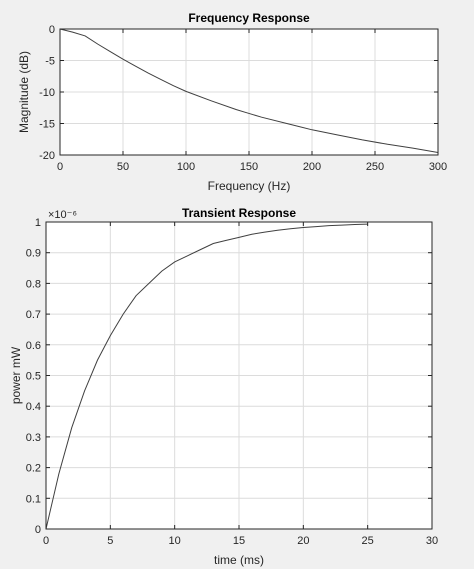  Describe the element at coordinates (432, 541) in the screenshot. I see `transient-x-tick-label: 30` at that location.